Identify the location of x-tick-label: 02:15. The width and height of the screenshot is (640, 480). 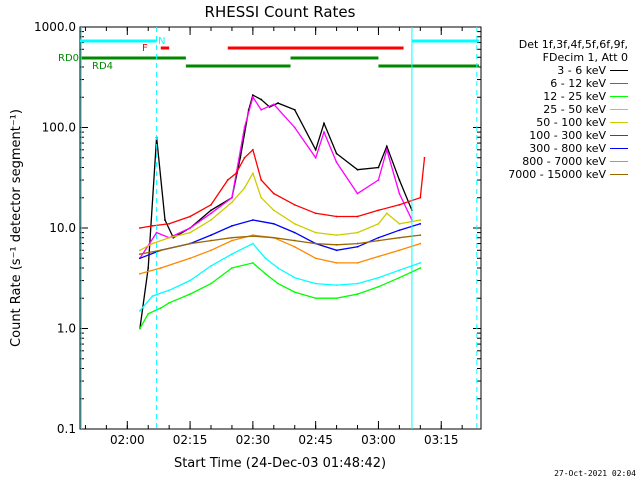
(190, 440).